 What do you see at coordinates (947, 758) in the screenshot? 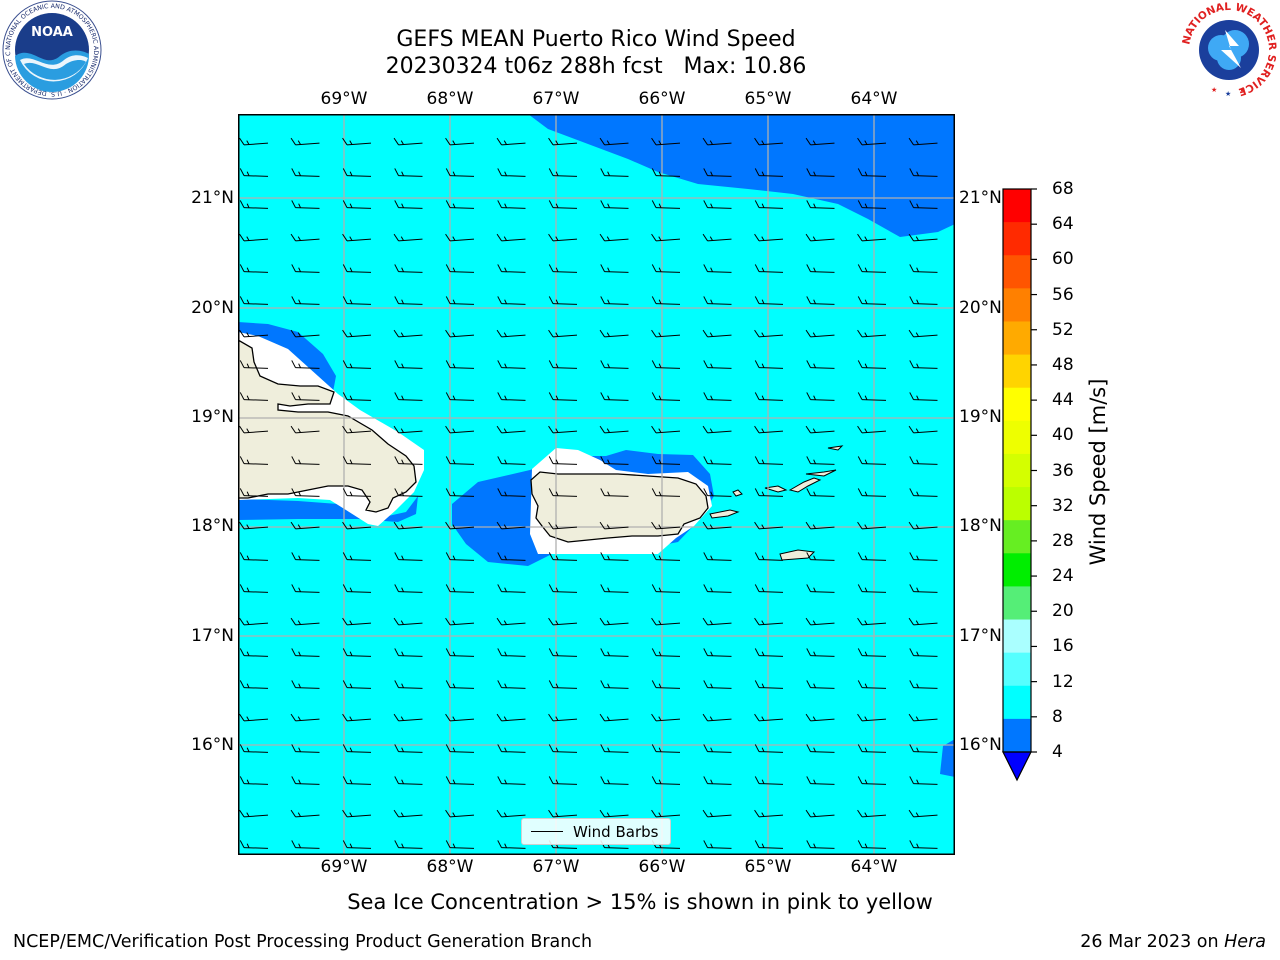
I see `low-wind-region-southeast` at bounding box center [947, 758].